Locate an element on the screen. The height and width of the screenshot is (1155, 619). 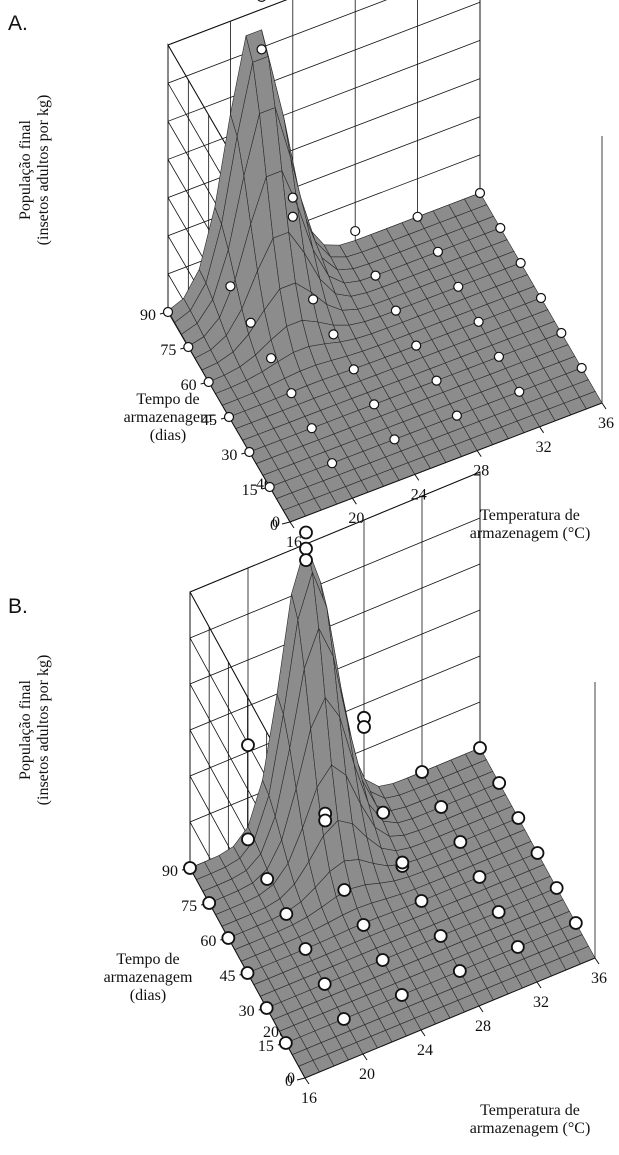
y-tick-label: 90 is located at coordinates (148, 315).